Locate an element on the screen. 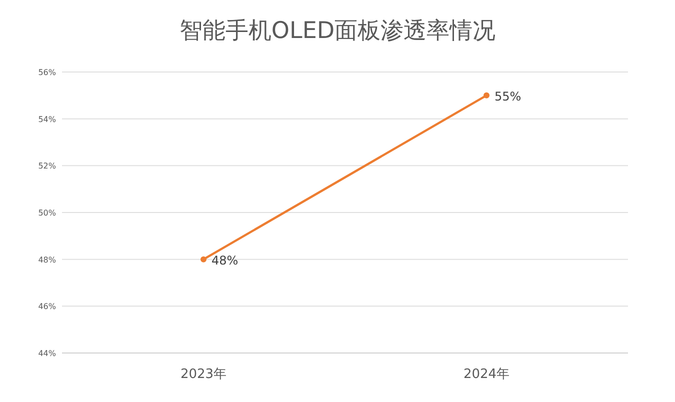 Image resolution: width=675 pixels, height=402 pixels. y-tick-label: 46% is located at coordinates (47, 307).